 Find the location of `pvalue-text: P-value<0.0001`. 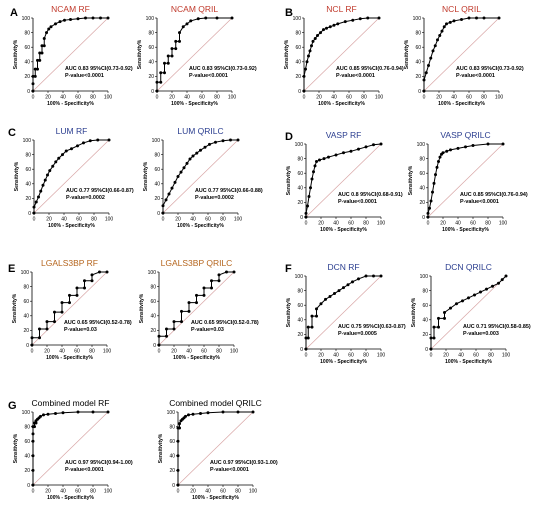

pvalue-text: P-value<0.0001 is located at coordinates (229, 470).